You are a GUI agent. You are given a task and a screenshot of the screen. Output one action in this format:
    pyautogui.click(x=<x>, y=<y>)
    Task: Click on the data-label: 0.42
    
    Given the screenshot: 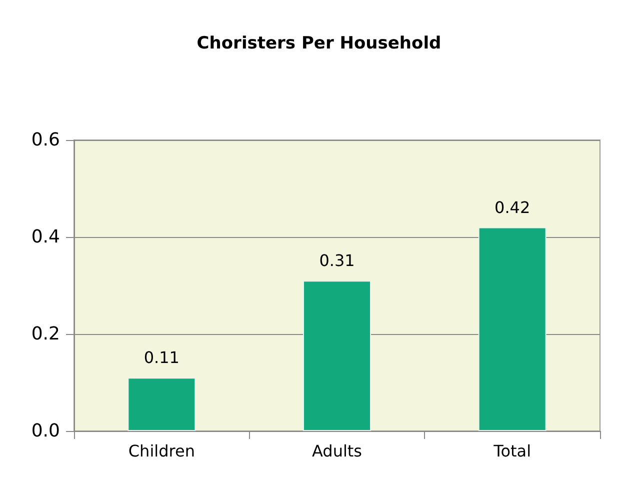 What is the action you would take?
    pyautogui.click(x=512, y=207)
    